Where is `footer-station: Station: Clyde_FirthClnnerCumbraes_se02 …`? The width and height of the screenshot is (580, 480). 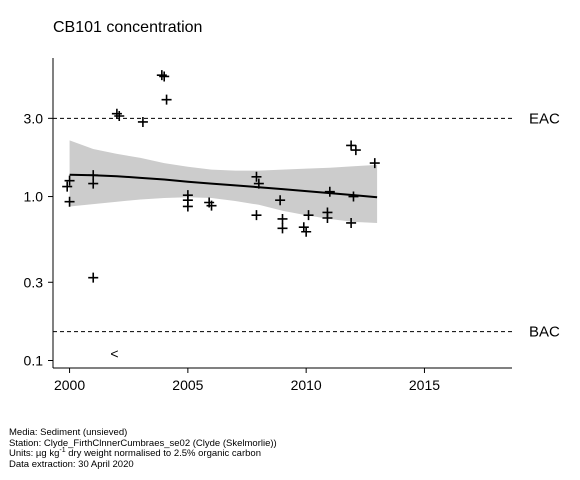 footer-station: Station: Clyde_FirthClnnerCumbraes_se02 … is located at coordinates (143, 443).